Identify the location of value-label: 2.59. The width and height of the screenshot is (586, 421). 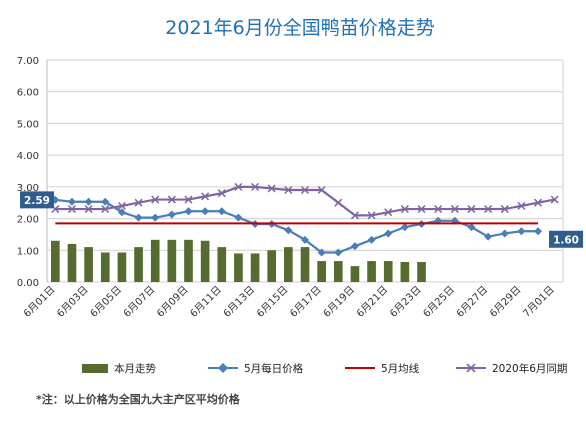
(37, 201).